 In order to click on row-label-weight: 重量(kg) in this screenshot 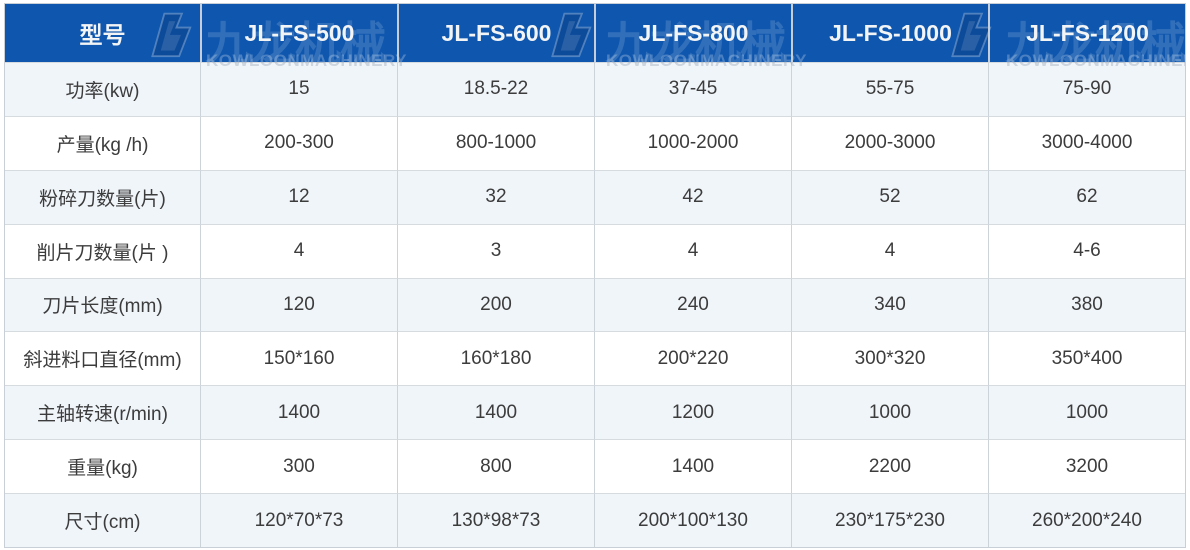, I will do `click(102, 466)`.